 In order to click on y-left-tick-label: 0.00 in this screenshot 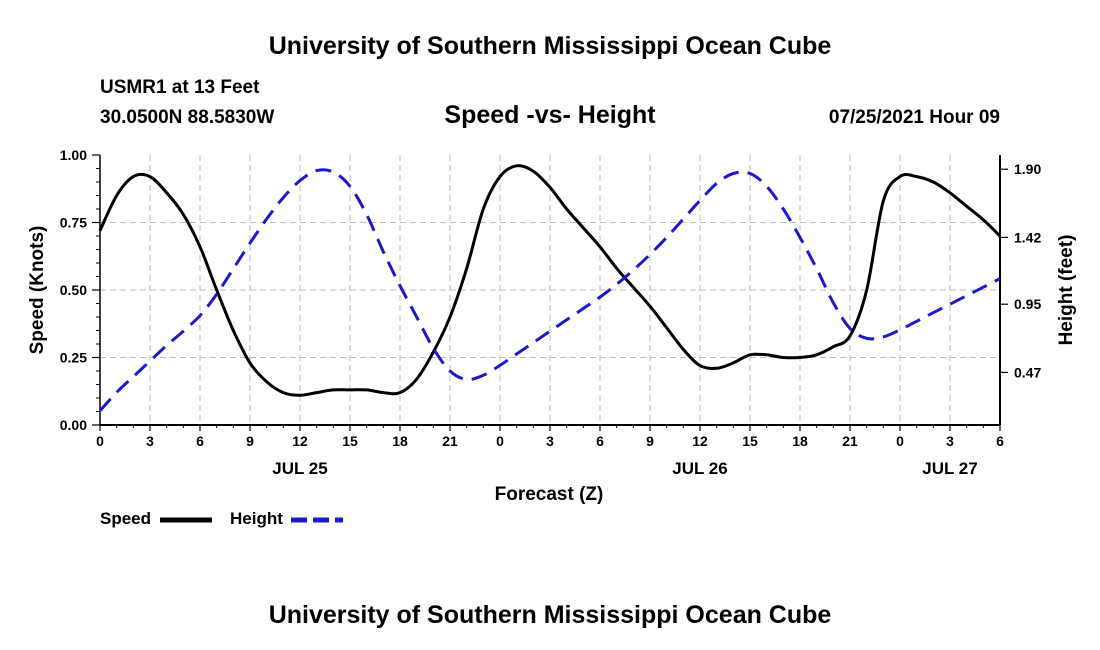, I will do `click(73, 425)`.